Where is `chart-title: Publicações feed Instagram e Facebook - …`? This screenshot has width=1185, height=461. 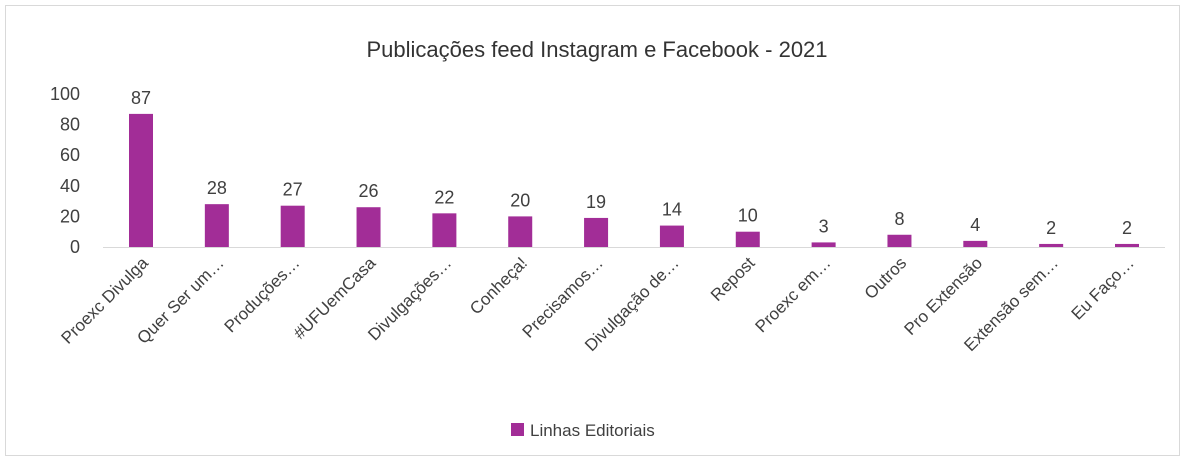
chart-title: Publicações feed Instagram e Facebook - … is located at coordinates (596, 49).